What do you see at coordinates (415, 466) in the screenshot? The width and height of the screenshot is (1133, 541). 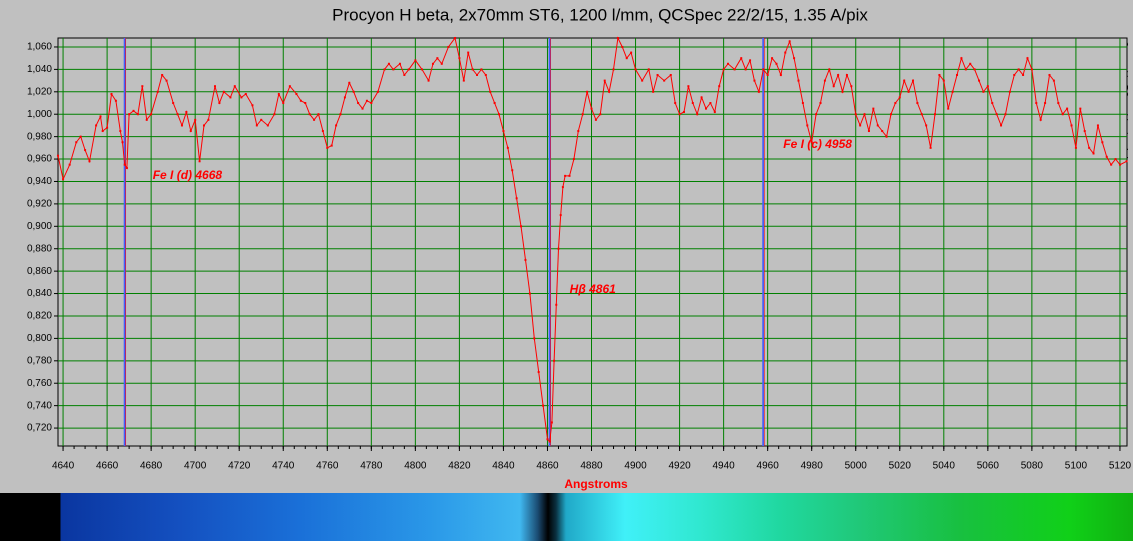 I see `x-tick-label: 4800` at bounding box center [415, 466].